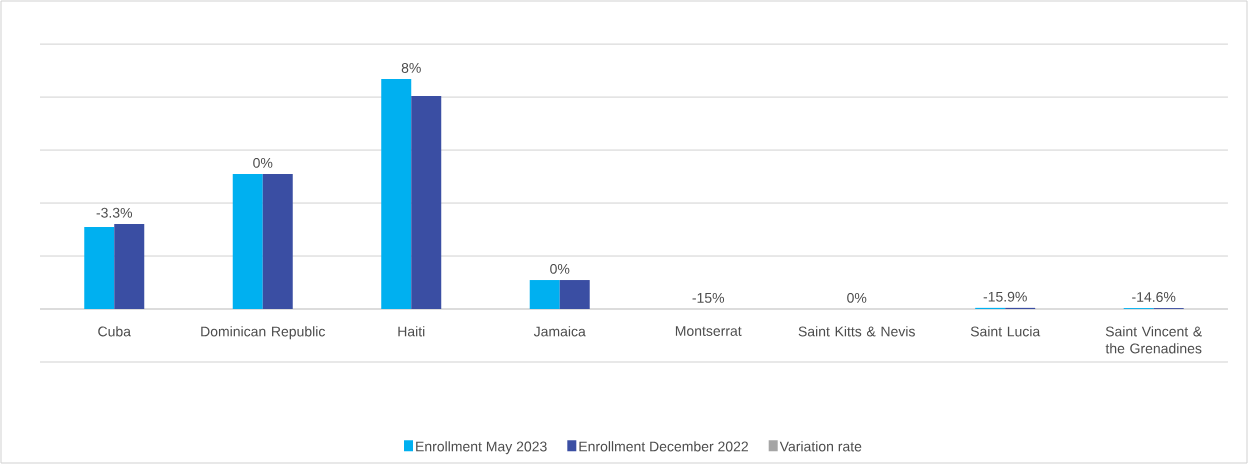 The image size is (1248, 464). Describe the element at coordinates (708, 331) in the screenshot. I see `x-tick-label: Montserrat` at that location.